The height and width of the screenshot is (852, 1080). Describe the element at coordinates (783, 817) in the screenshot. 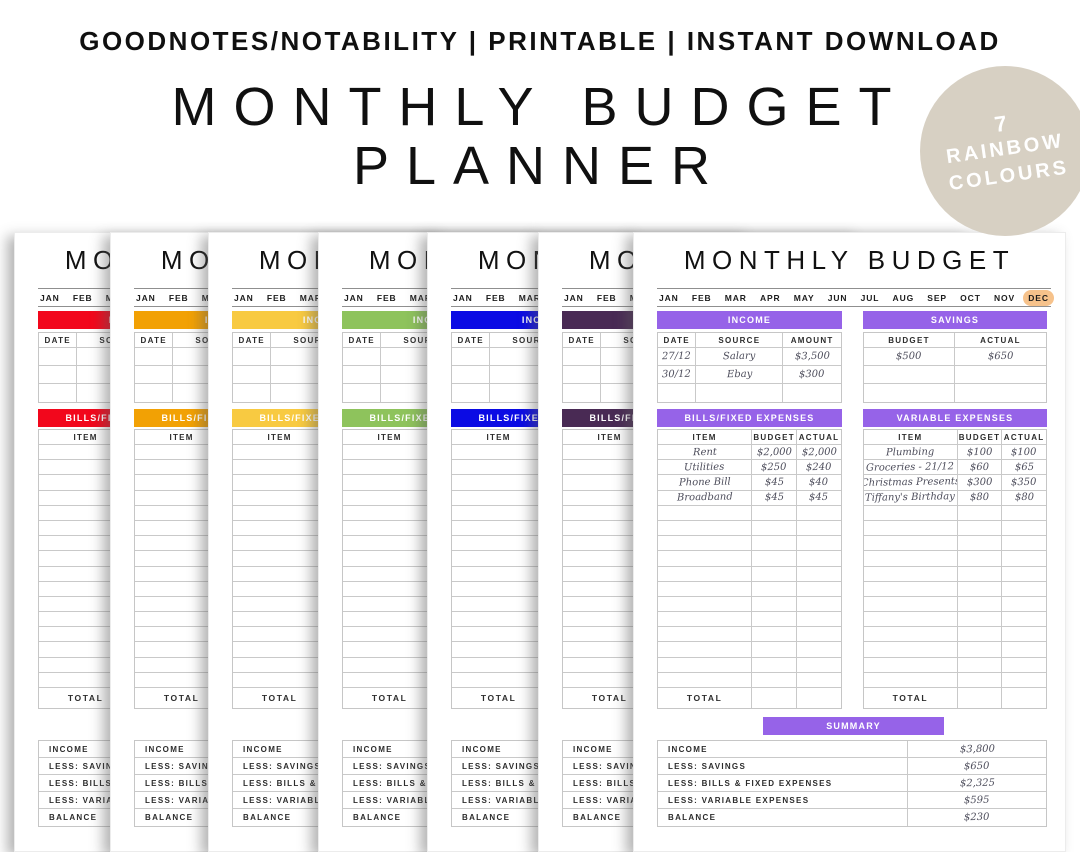

I see `cell-filled: BALANCE` at that location.